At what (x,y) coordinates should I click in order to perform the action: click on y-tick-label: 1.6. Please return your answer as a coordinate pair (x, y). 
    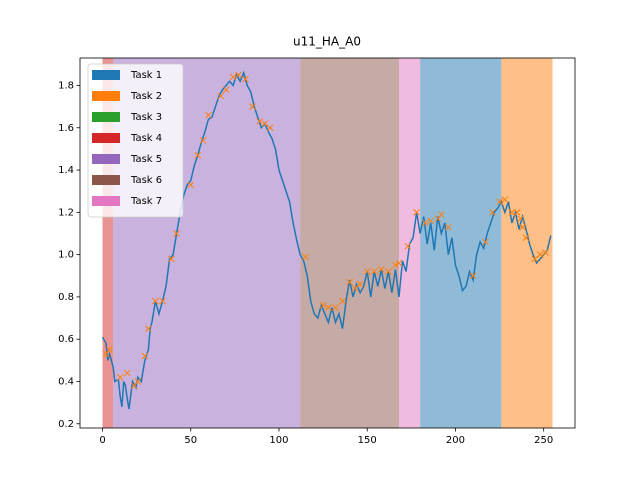
    Looking at the image, I should click on (66, 128).